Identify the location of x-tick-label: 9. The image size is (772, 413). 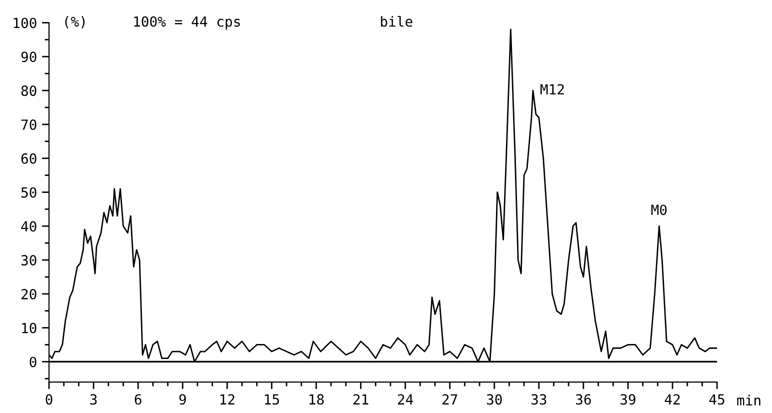
(182, 399).